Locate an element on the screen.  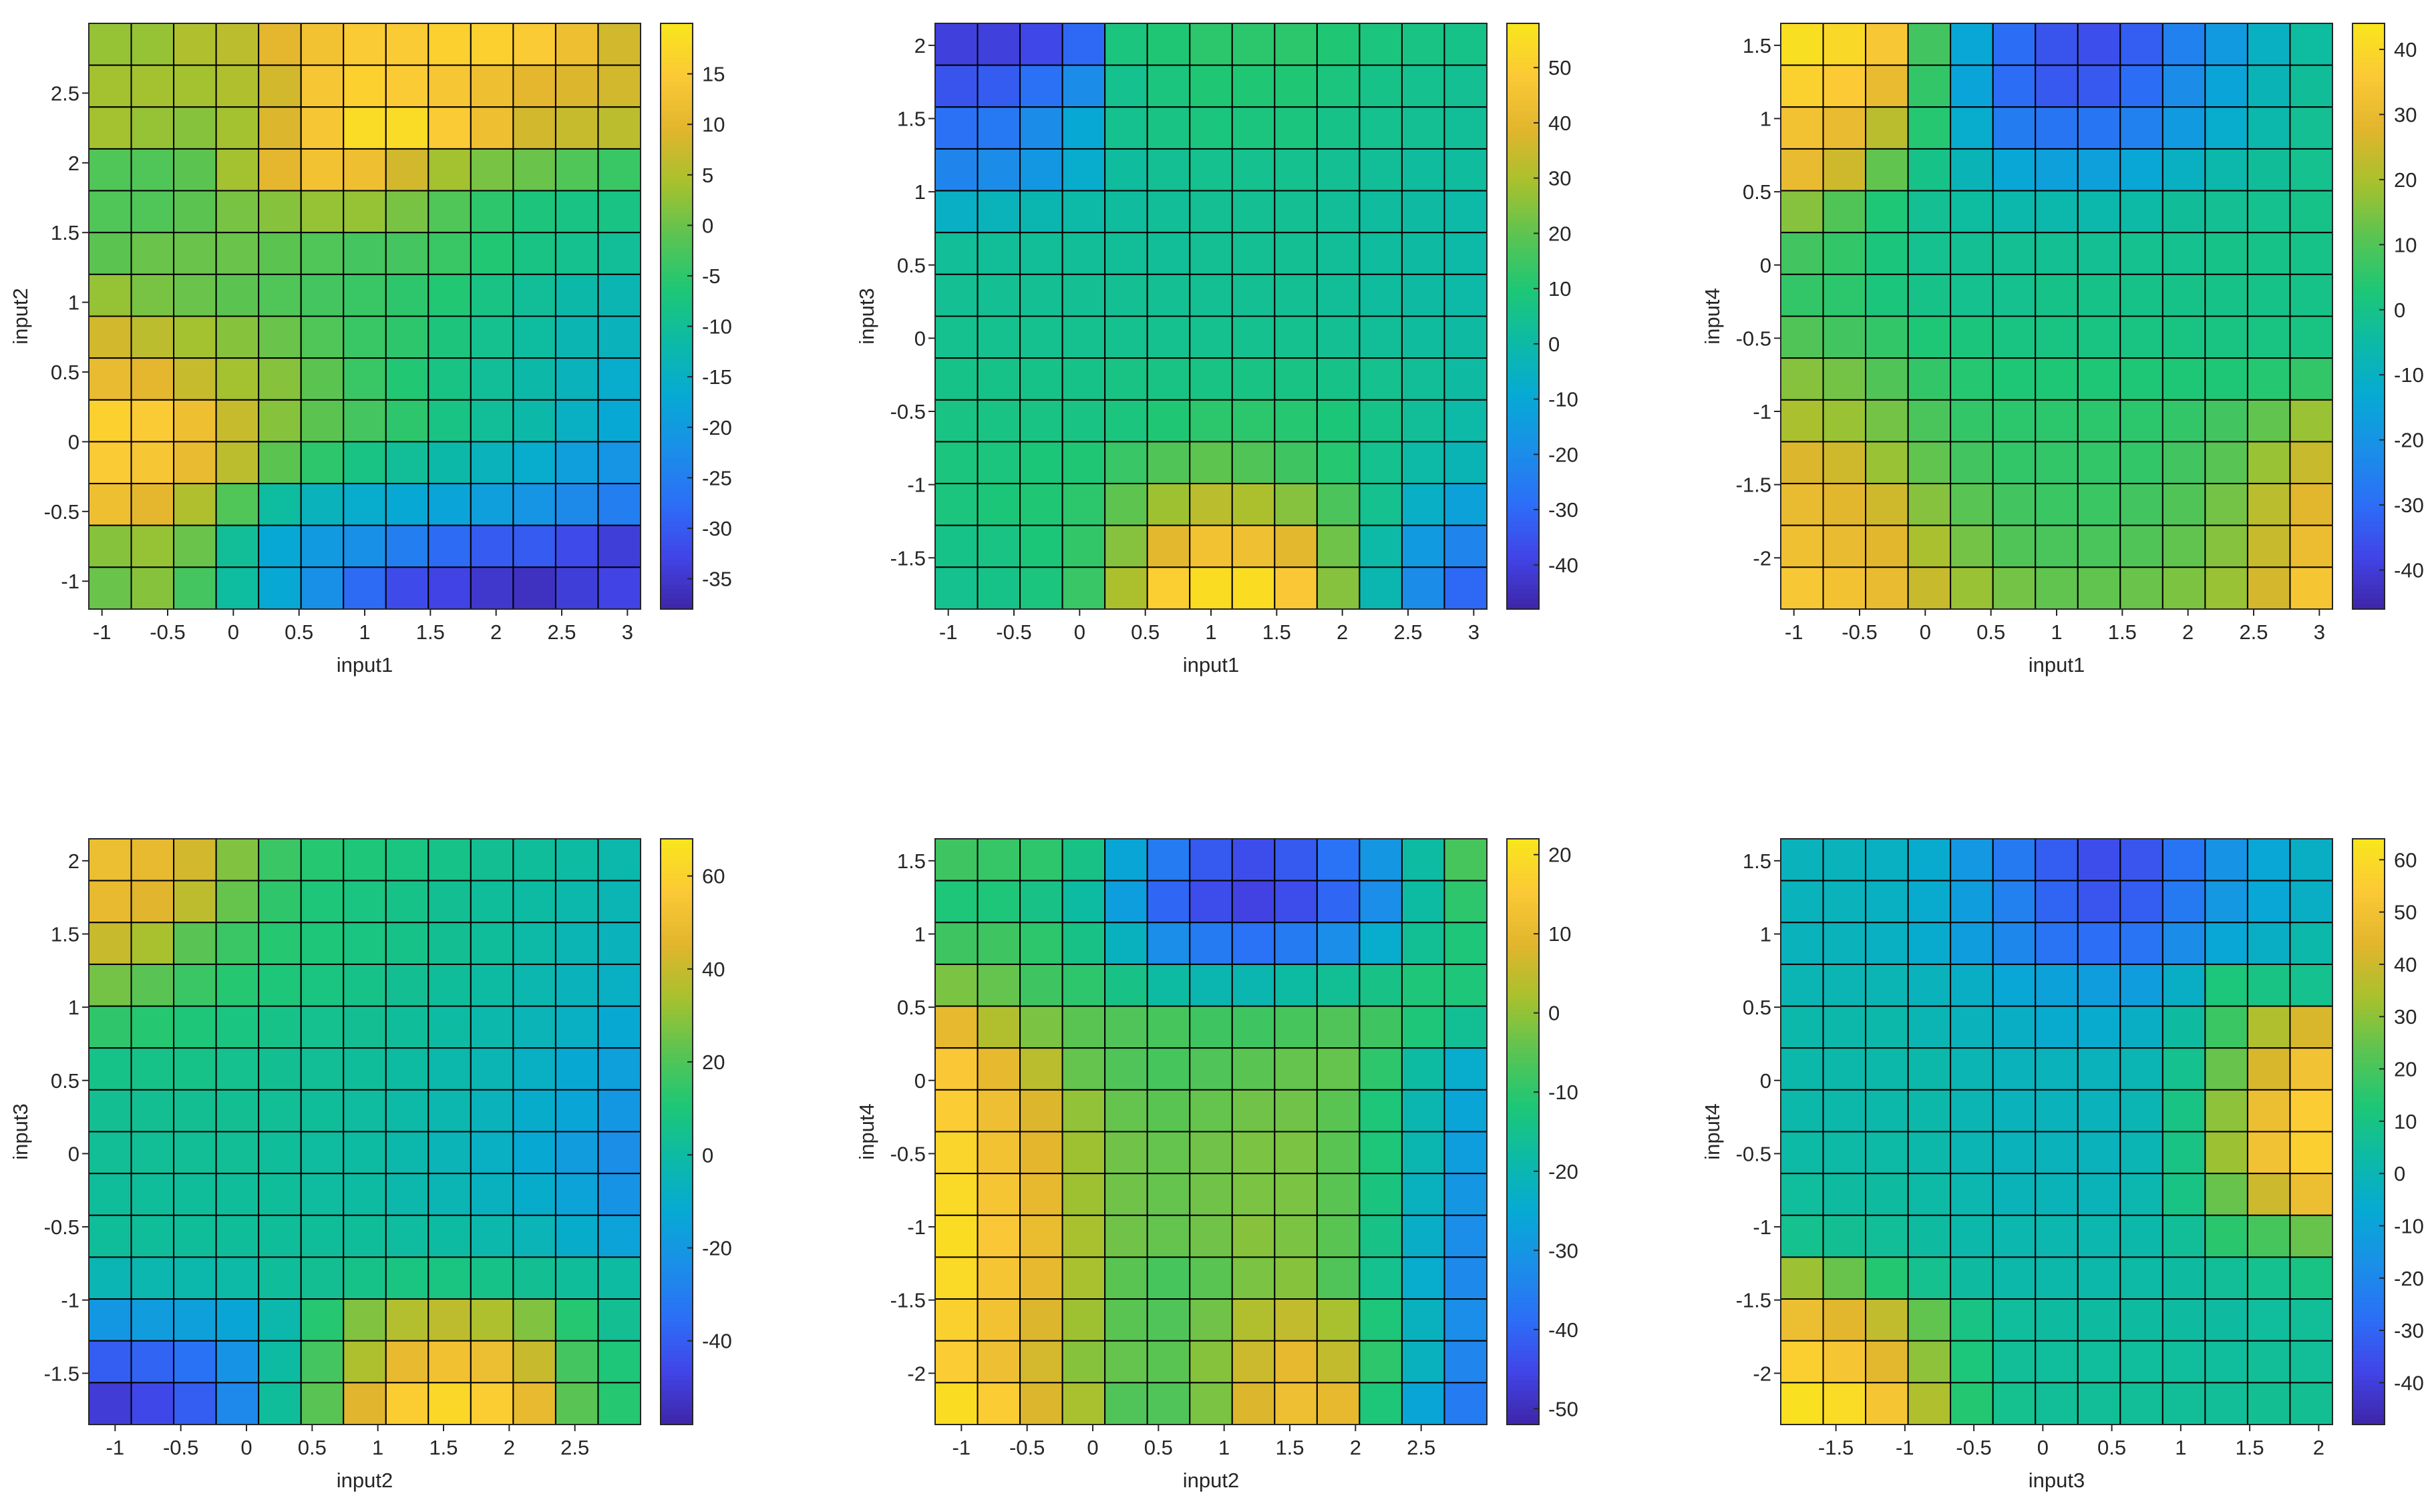
x-tick-label: 1 is located at coordinates (377, 1447).